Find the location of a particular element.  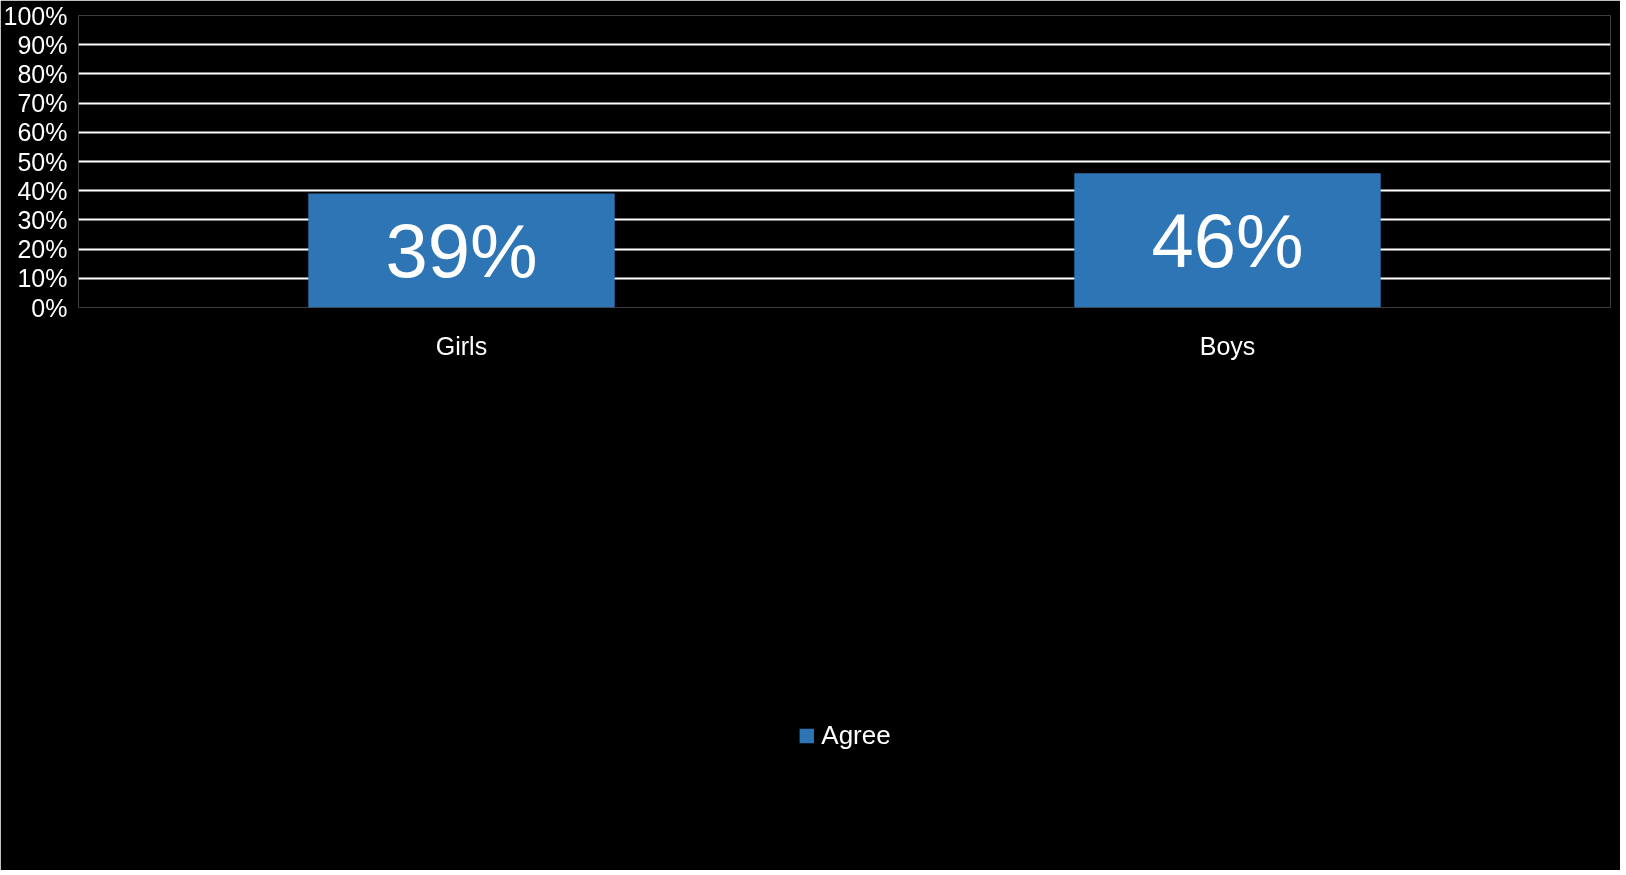

data-label: 39% is located at coordinates (461, 251).